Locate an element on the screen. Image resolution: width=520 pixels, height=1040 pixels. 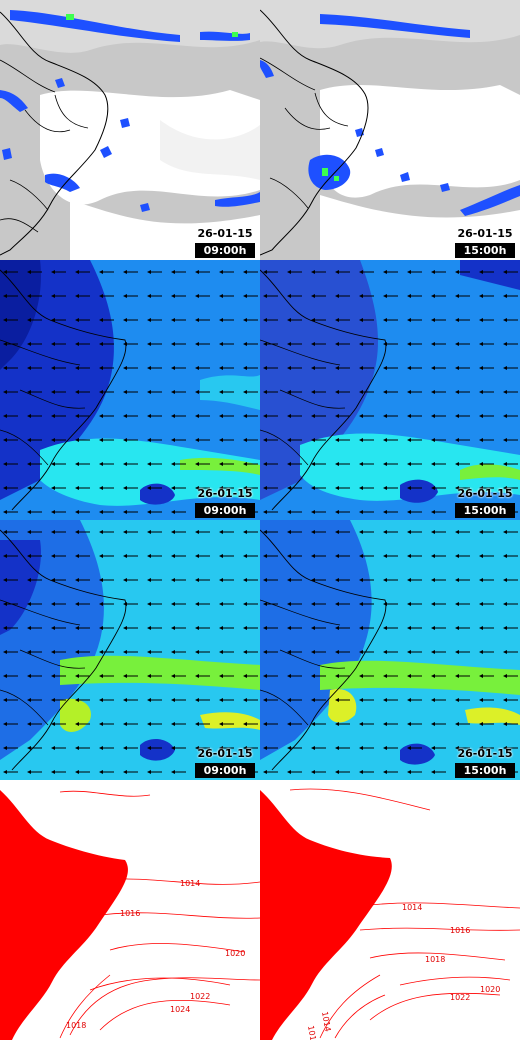
wind-panel-upper-1500: 26-01-15 15:00h is located at coordinates (390, 390).